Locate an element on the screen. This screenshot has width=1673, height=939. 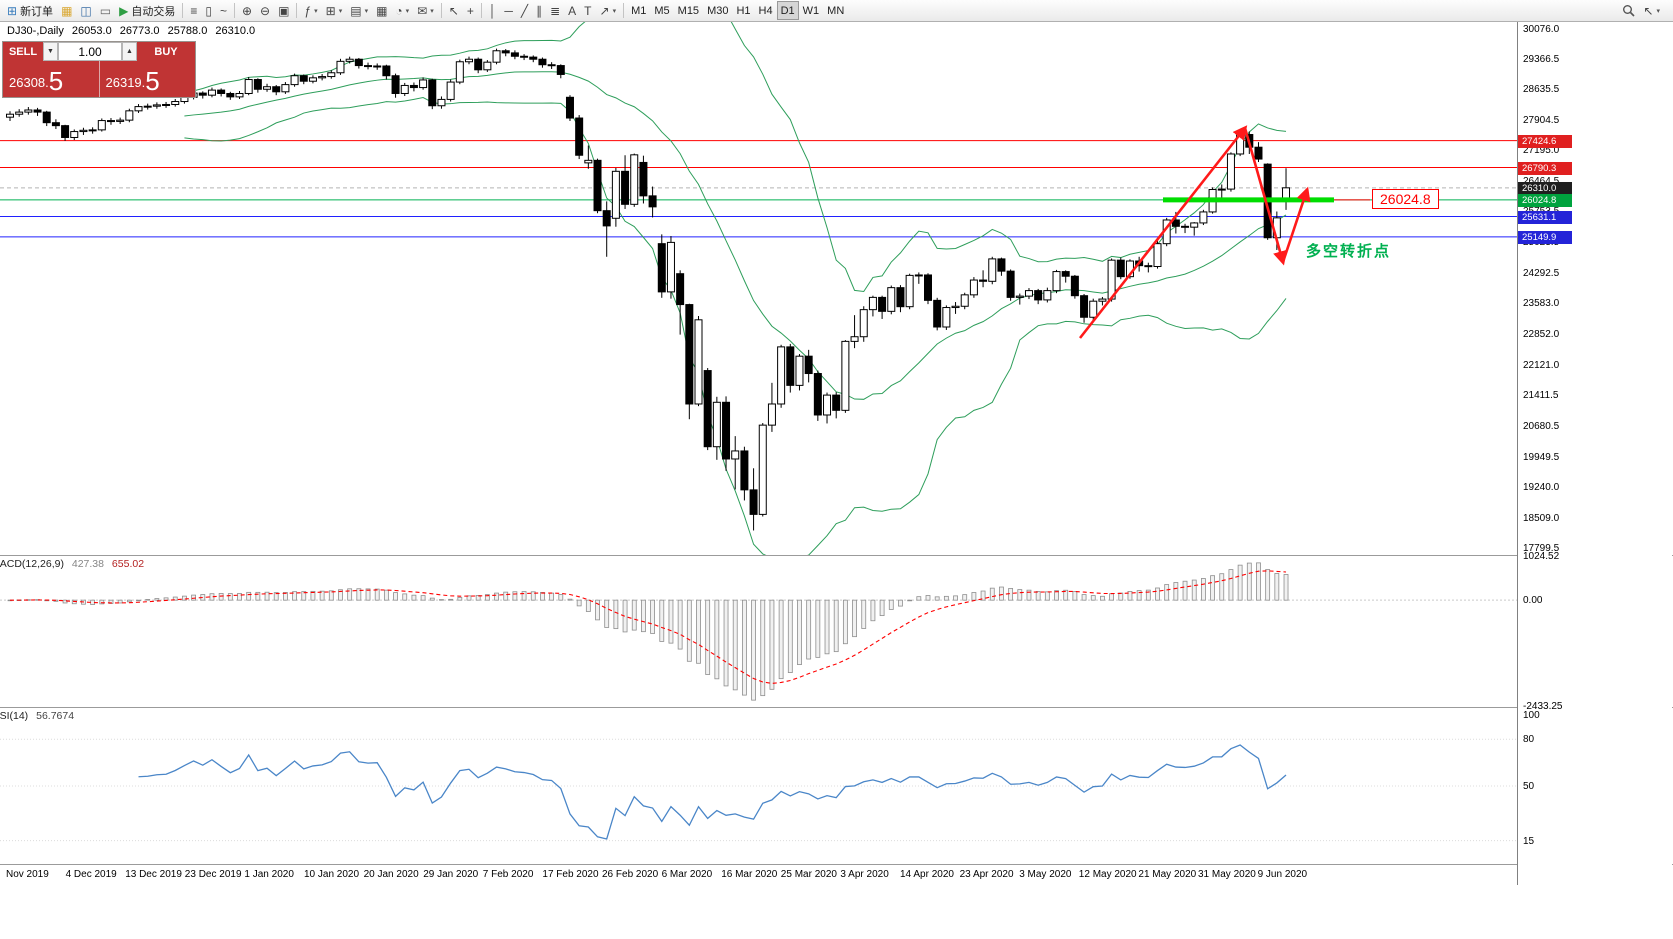
grid-button: ▦ is located at coordinates (381, 10).